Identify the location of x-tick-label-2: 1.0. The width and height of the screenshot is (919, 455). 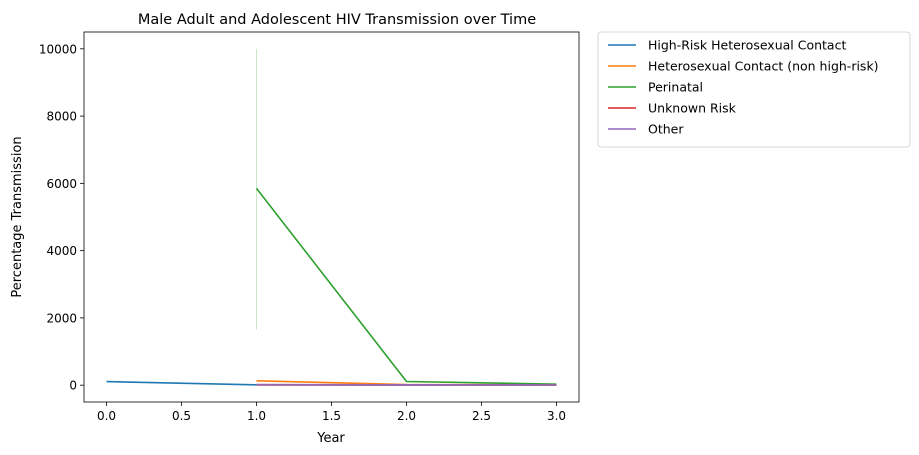
(256, 416).